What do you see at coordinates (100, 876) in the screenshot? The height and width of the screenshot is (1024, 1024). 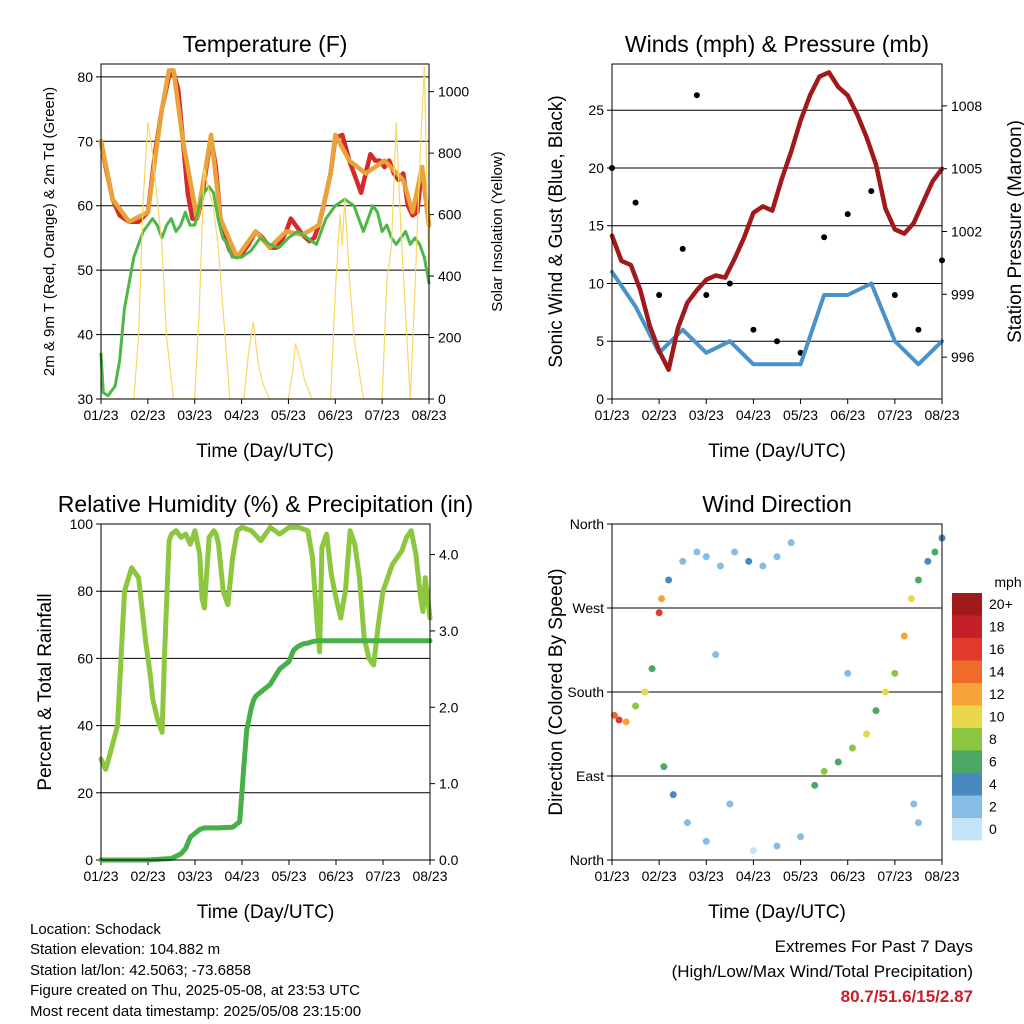 I see `humidity-xtick-label: 01/23` at bounding box center [100, 876].